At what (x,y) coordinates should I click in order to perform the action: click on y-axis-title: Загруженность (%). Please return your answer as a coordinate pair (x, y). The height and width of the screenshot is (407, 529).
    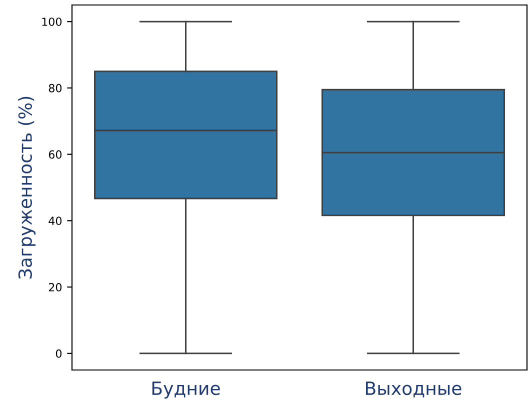
    Looking at the image, I should click on (27, 187).